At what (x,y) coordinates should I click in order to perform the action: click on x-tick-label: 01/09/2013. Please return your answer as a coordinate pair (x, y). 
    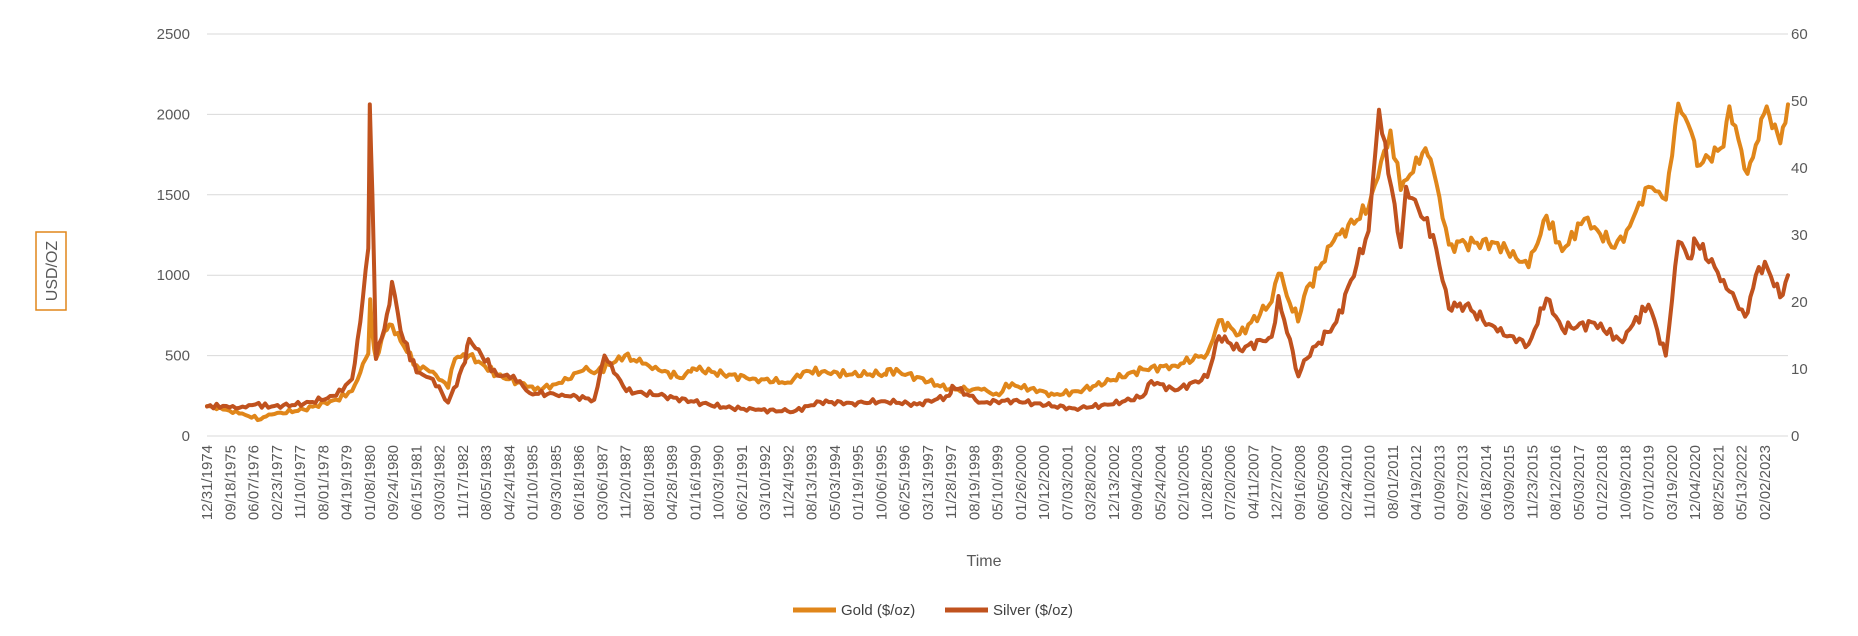
    Looking at the image, I should click on (1439, 482).